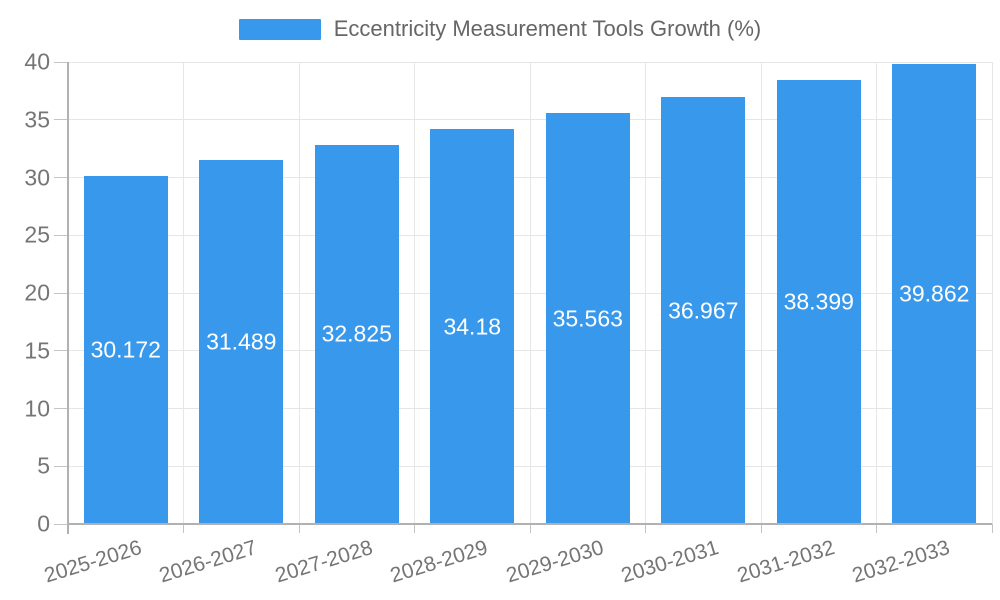  I want to click on bar-value-label: 39.862, so click(934, 293).